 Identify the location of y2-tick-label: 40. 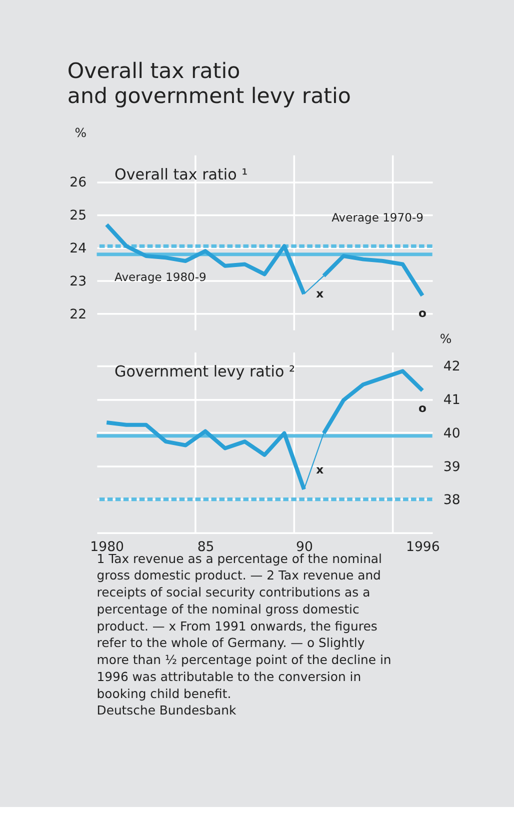
(451, 434).